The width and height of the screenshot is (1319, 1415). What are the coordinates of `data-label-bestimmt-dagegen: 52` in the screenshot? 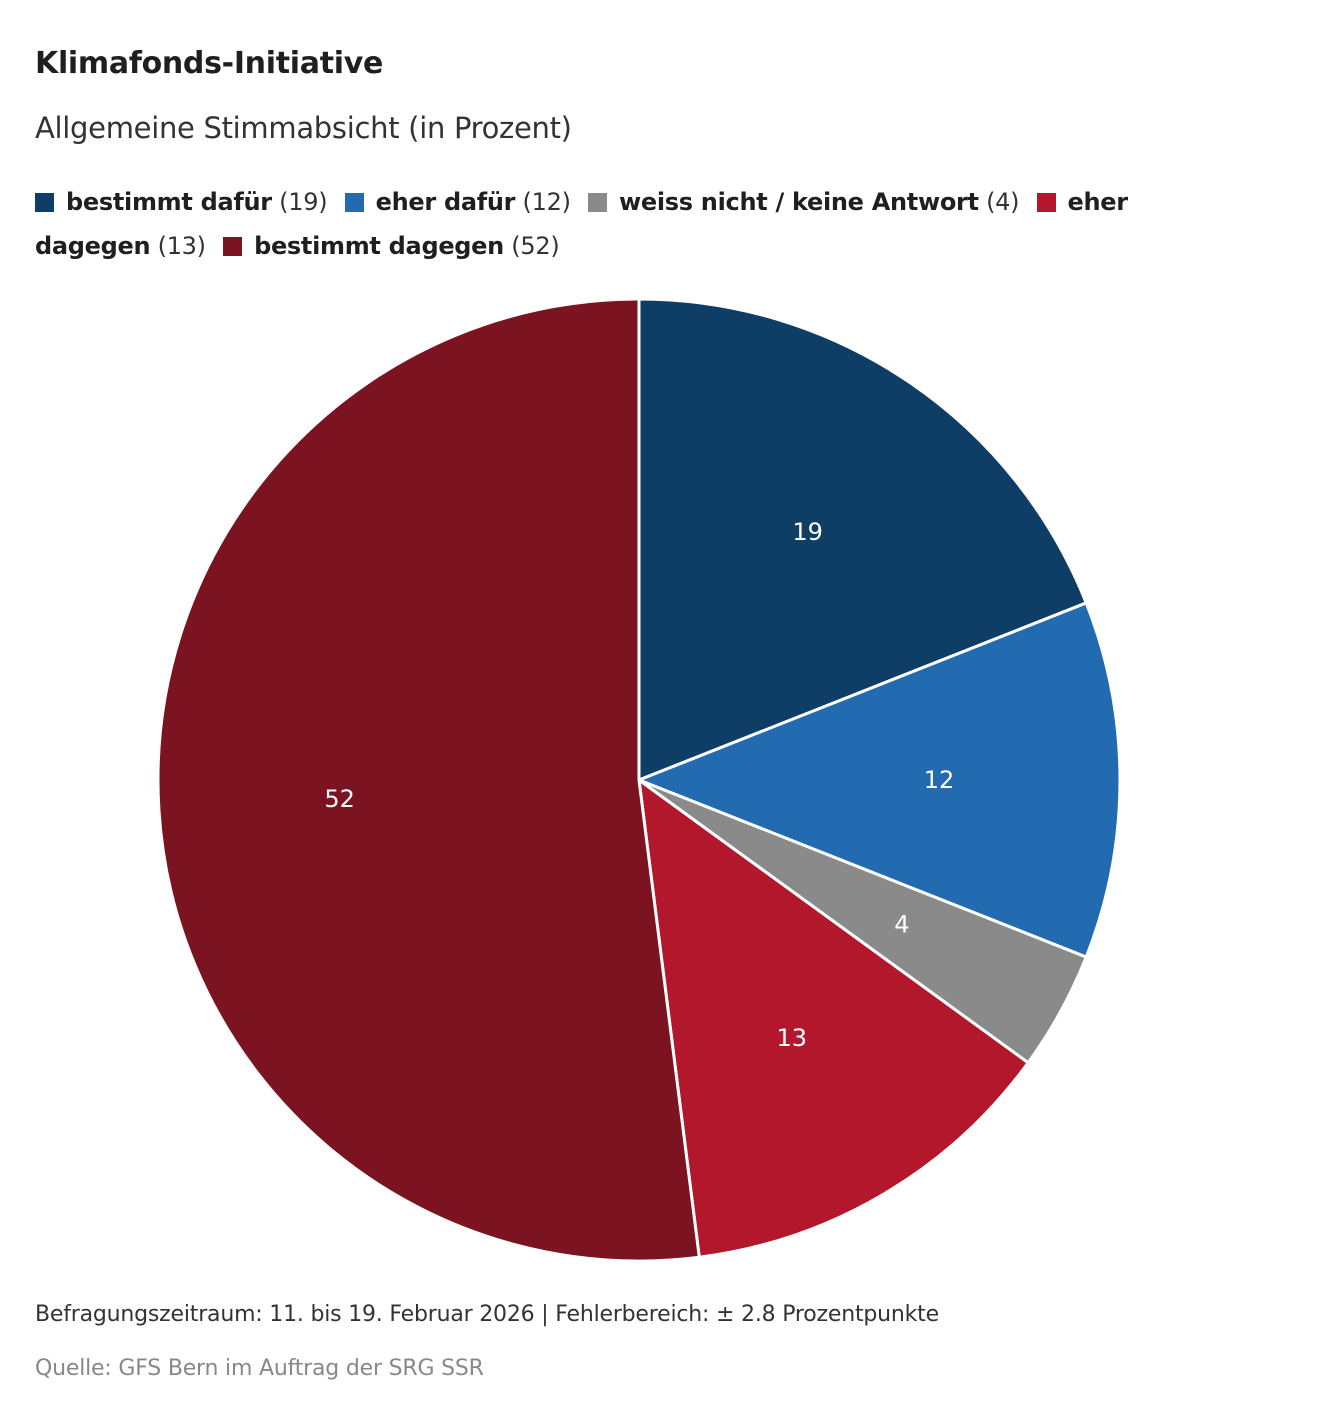 It's located at (339, 799).